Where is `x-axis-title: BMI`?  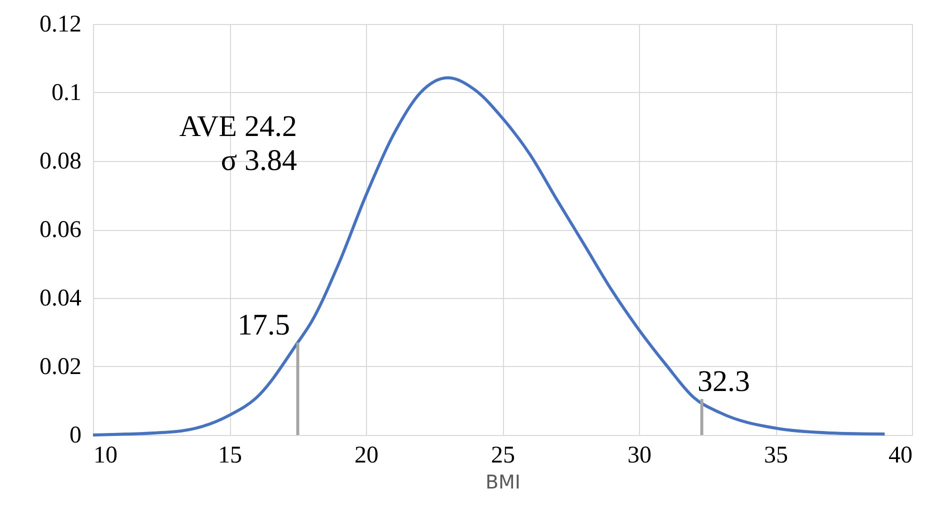
x-axis-title: BMI is located at coordinates (503, 483).